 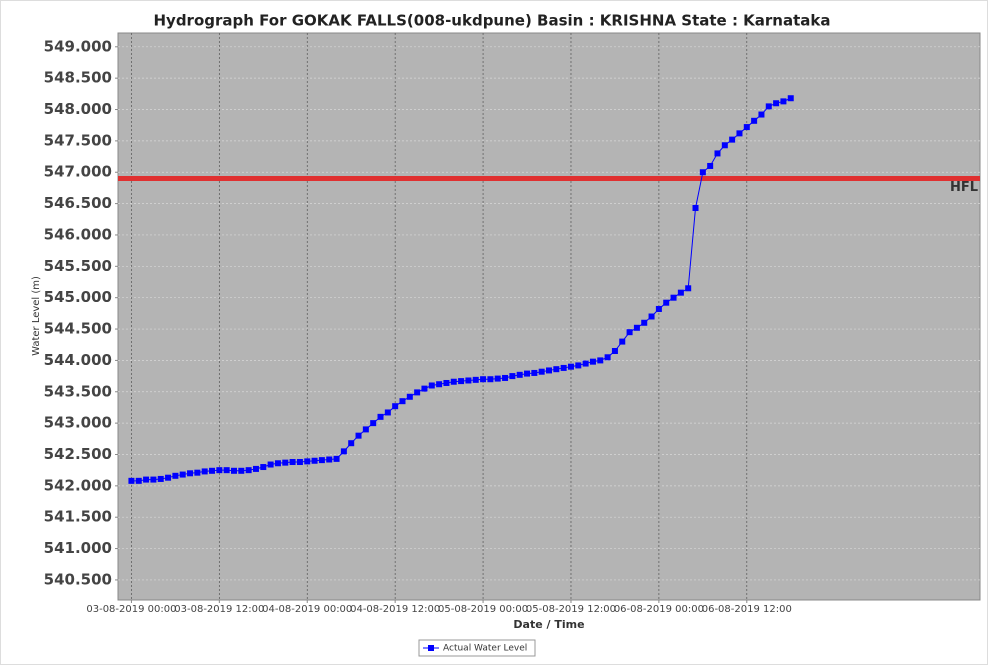 What do you see at coordinates (78, 329) in the screenshot?
I see `y-tick-label: 544.500` at bounding box center [78, 329].